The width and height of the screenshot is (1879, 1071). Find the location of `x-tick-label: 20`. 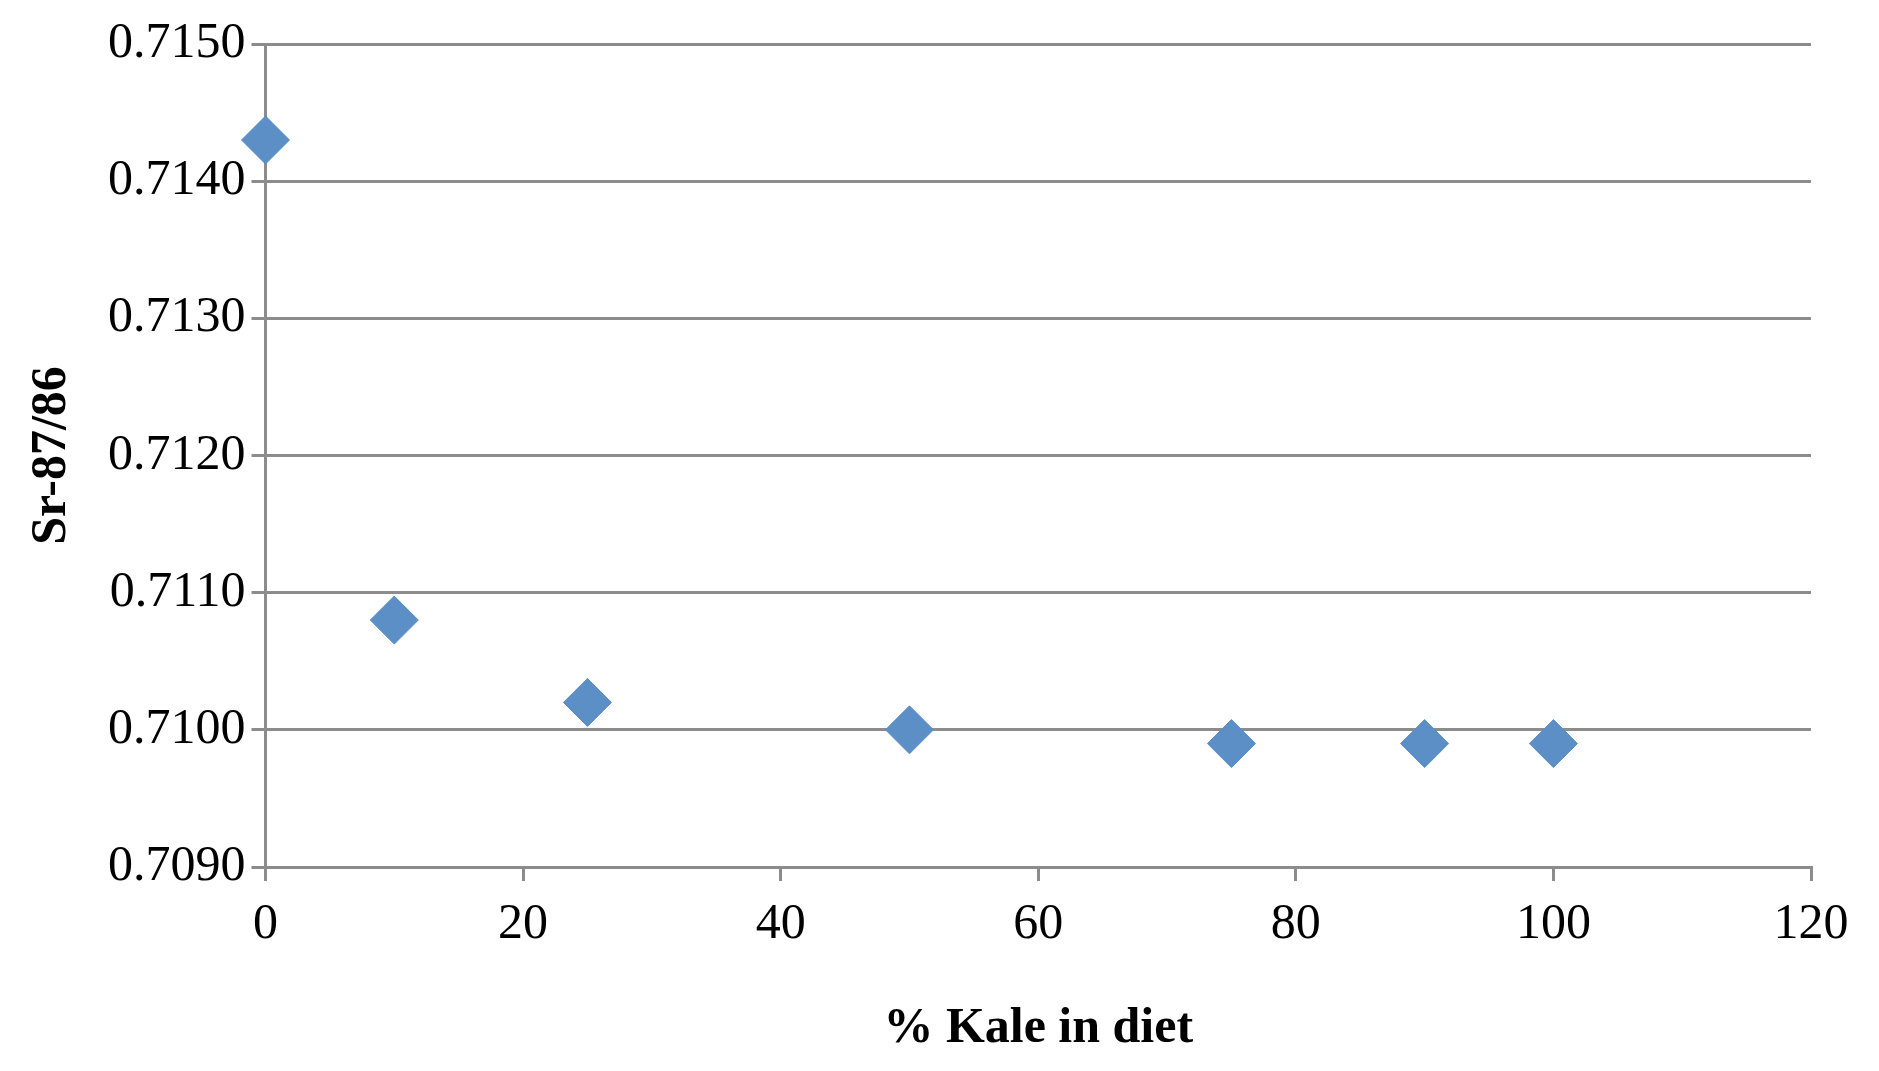

x-tick-label: 20 is located at coordinates (523, 921).